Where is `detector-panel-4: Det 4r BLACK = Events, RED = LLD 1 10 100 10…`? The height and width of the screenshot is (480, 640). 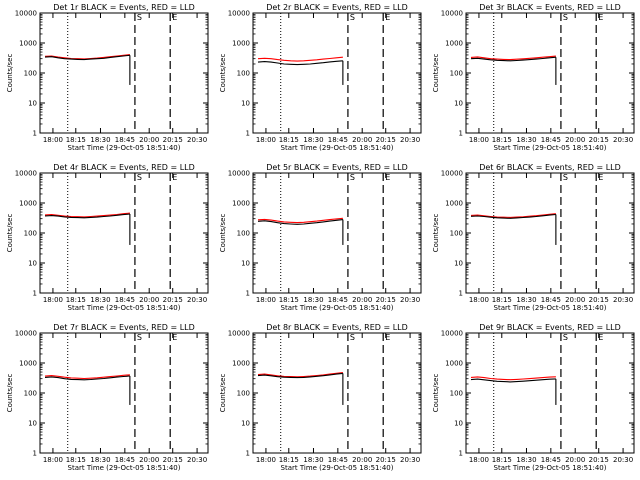 detector-panel-4: Det 4r BLACK = Events, RED = LLD 1 10 100 10… is located at coordinates (107, 237).